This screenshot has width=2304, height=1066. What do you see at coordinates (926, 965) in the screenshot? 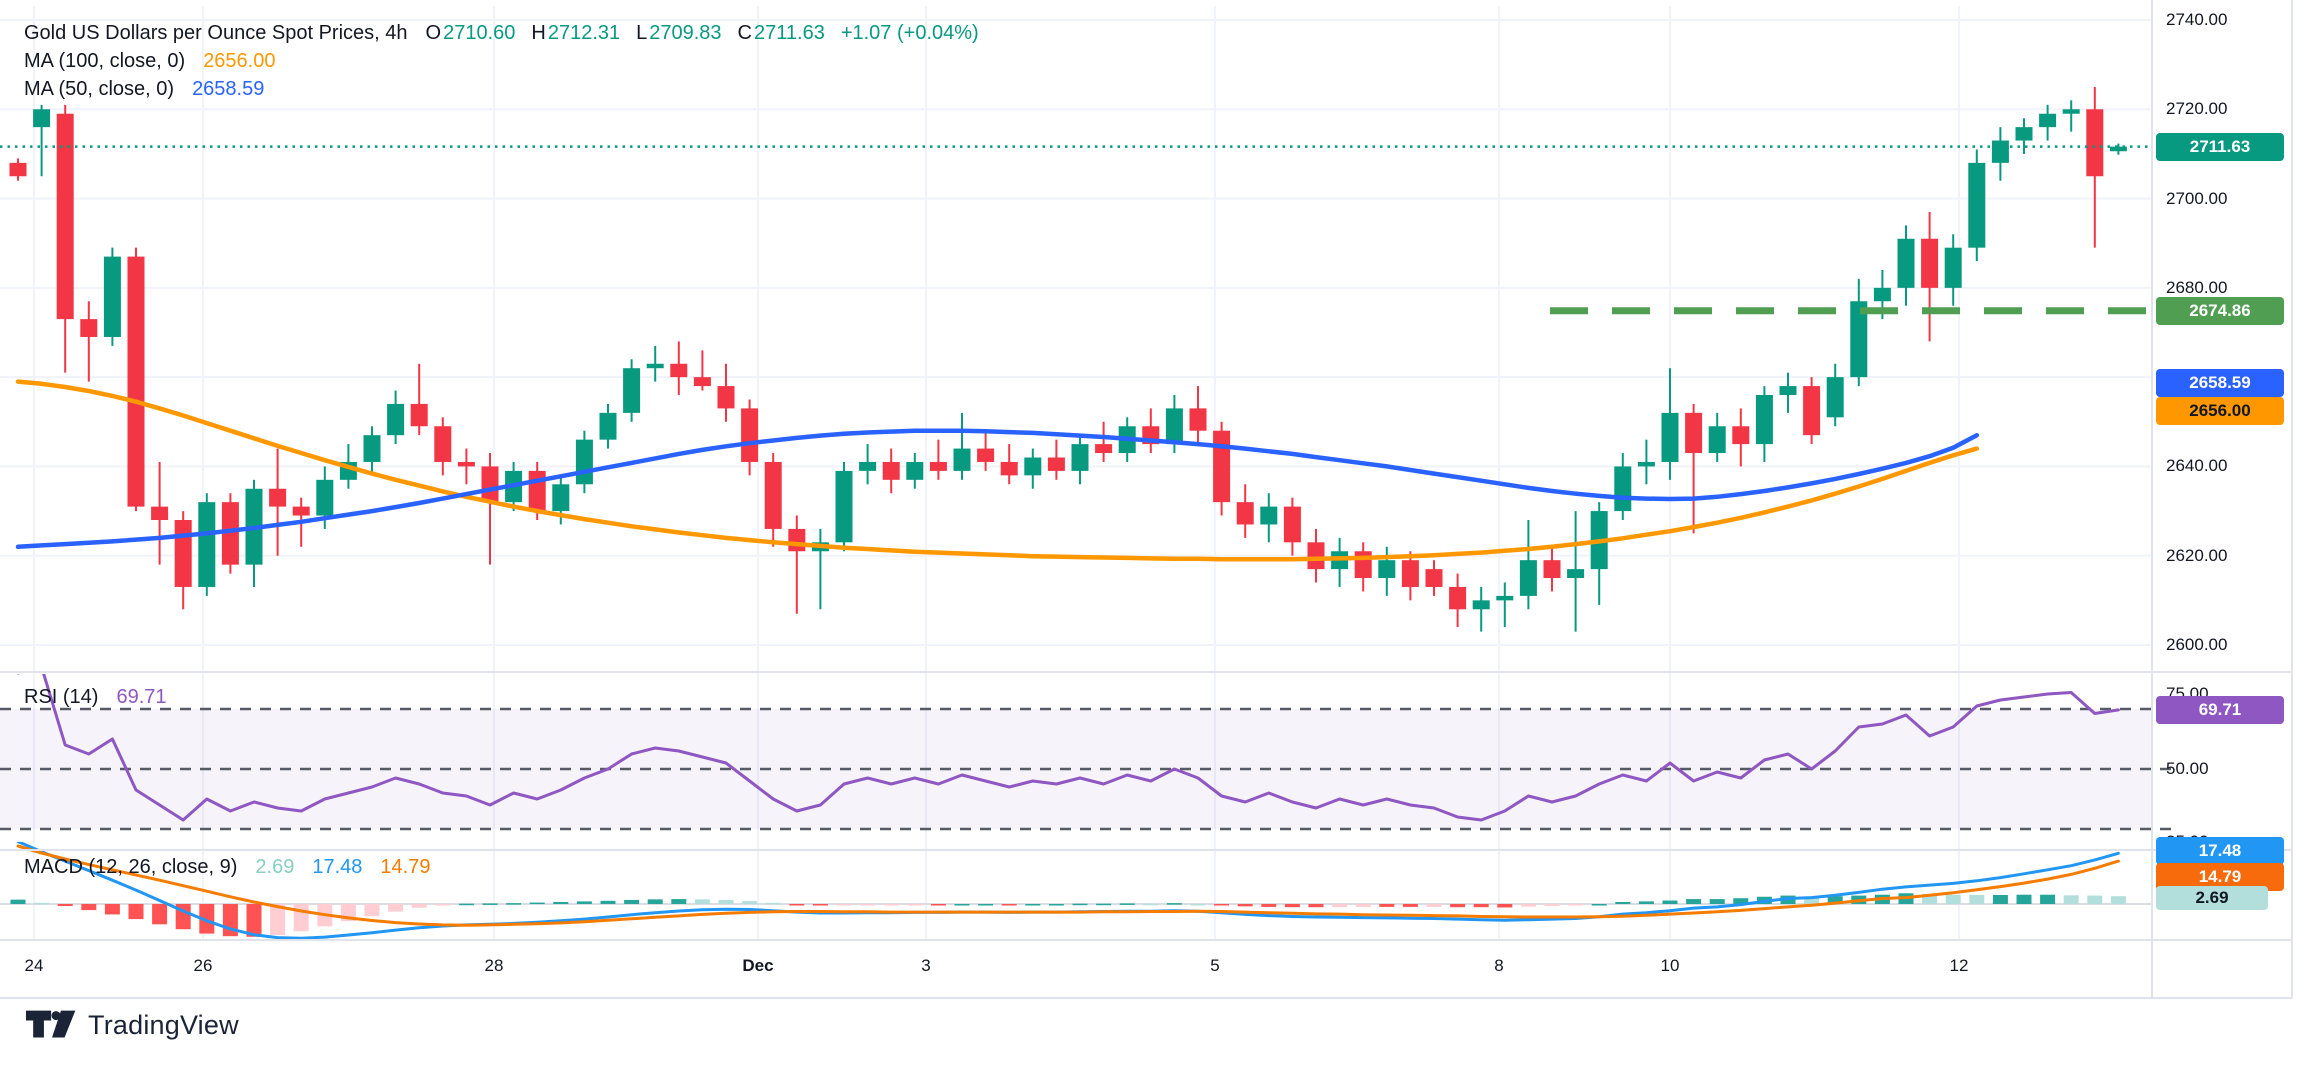
I see `time-axis-label: 3` at bounding box center [926, 965].